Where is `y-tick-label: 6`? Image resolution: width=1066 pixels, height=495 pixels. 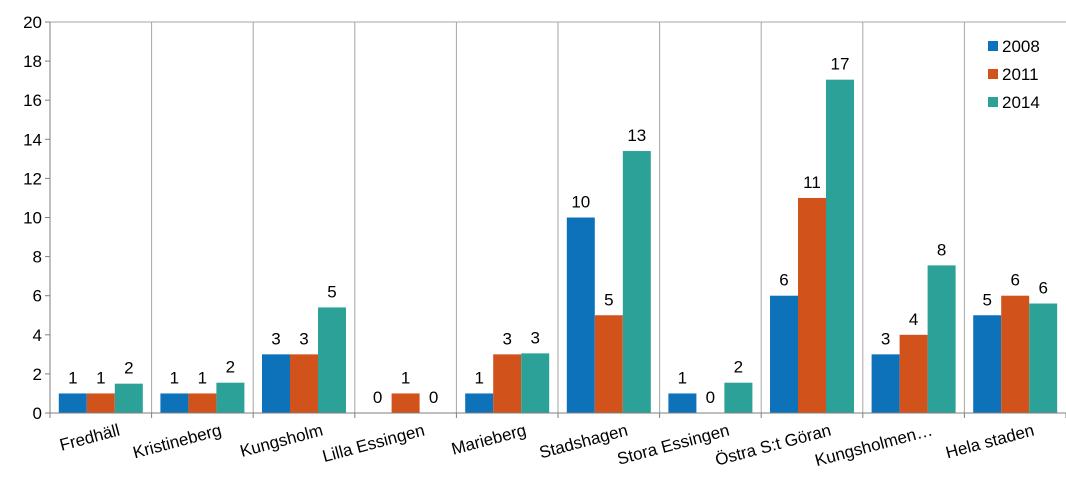 y-tick-label: 6 is located at coordinates (37, 296).